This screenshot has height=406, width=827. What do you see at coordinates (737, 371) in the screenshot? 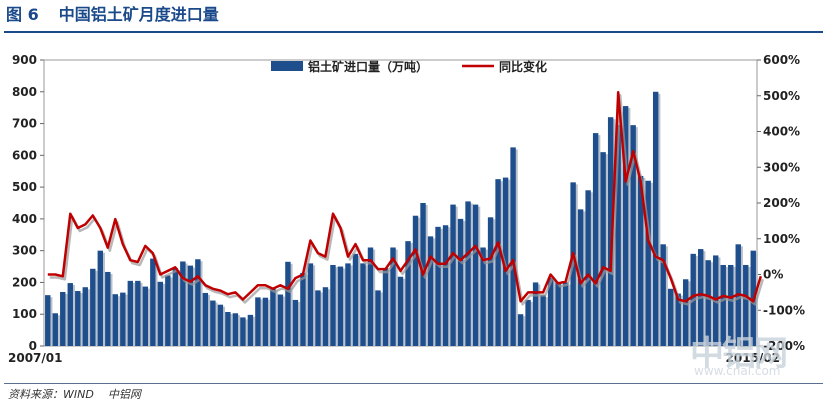
I see `watermark-url: www.cnal.com` at bounding box center [737, 371].